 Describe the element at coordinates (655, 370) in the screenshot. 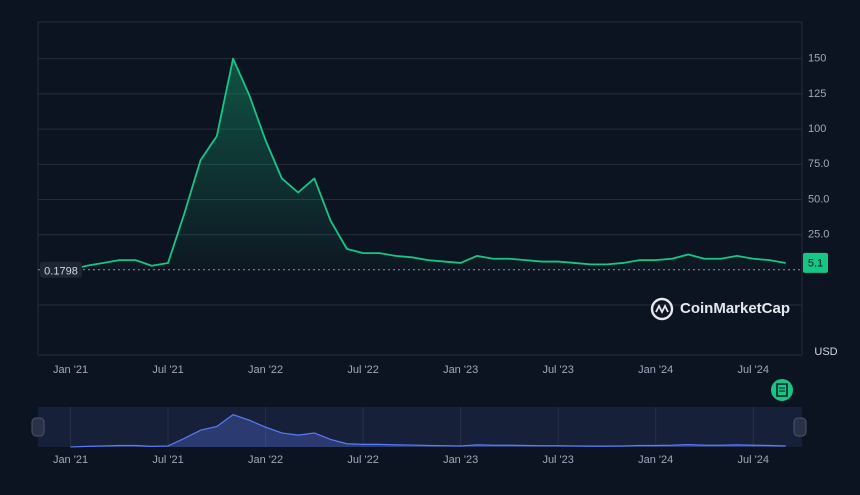

I see `x-tick-label: Jan '24` at that location.